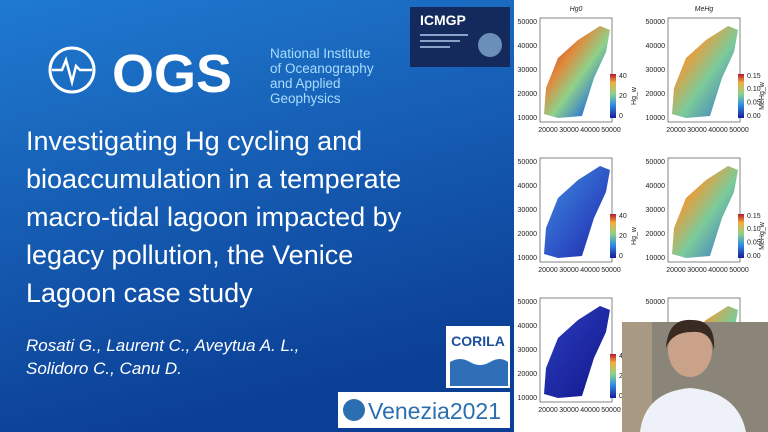  Describe the element at coordinates (305, 83) in the screenshot. I see `institute-line: and Applied` at that location.